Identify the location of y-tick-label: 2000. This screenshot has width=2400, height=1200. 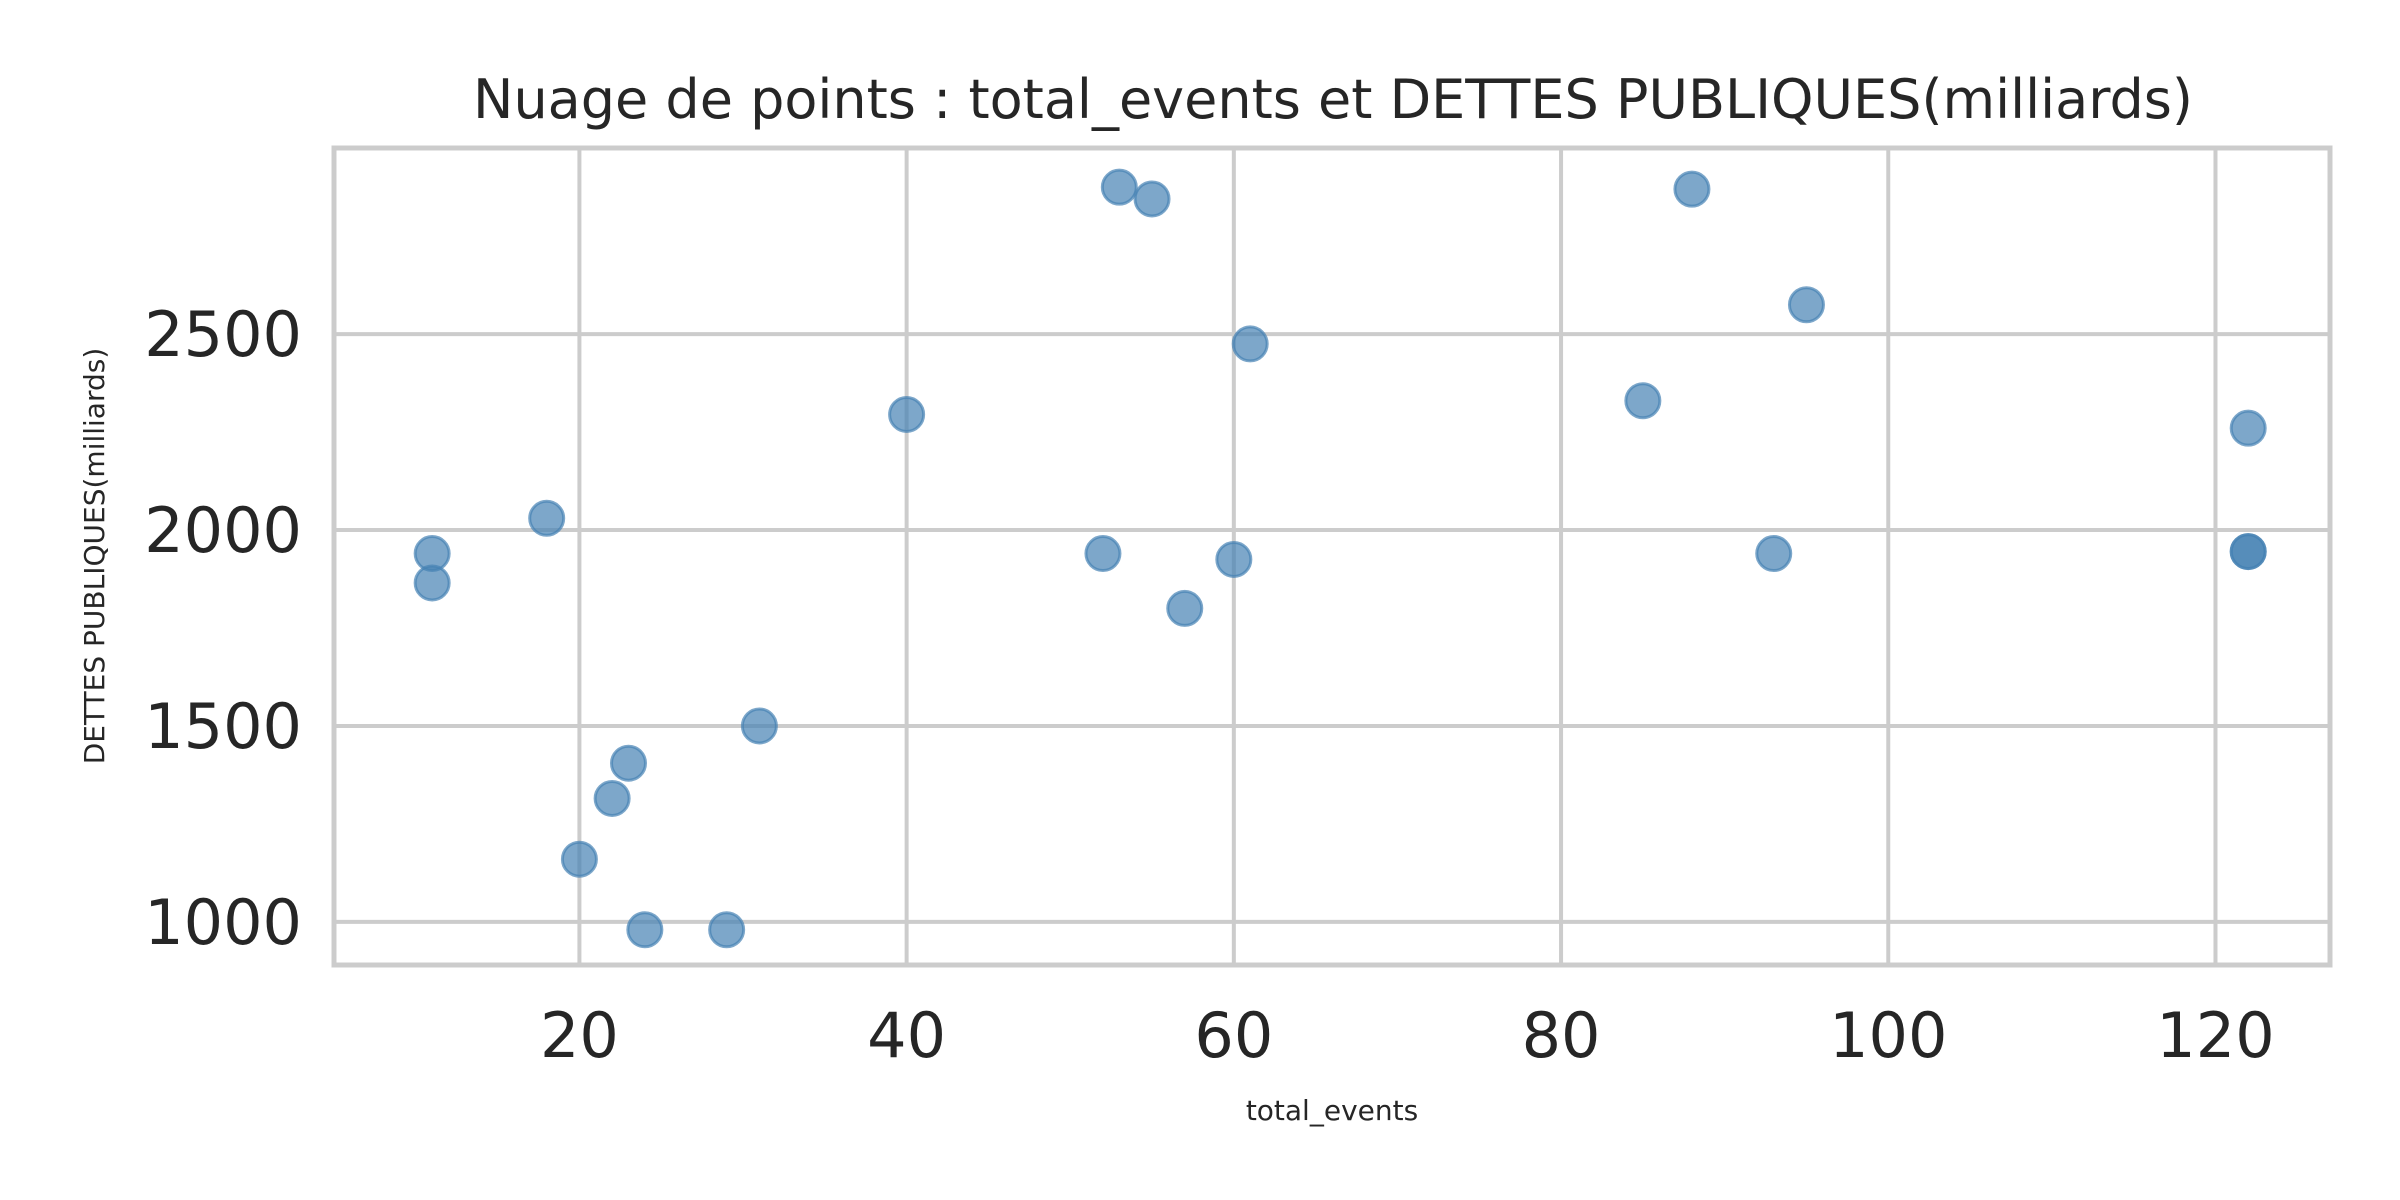
(223, 530).